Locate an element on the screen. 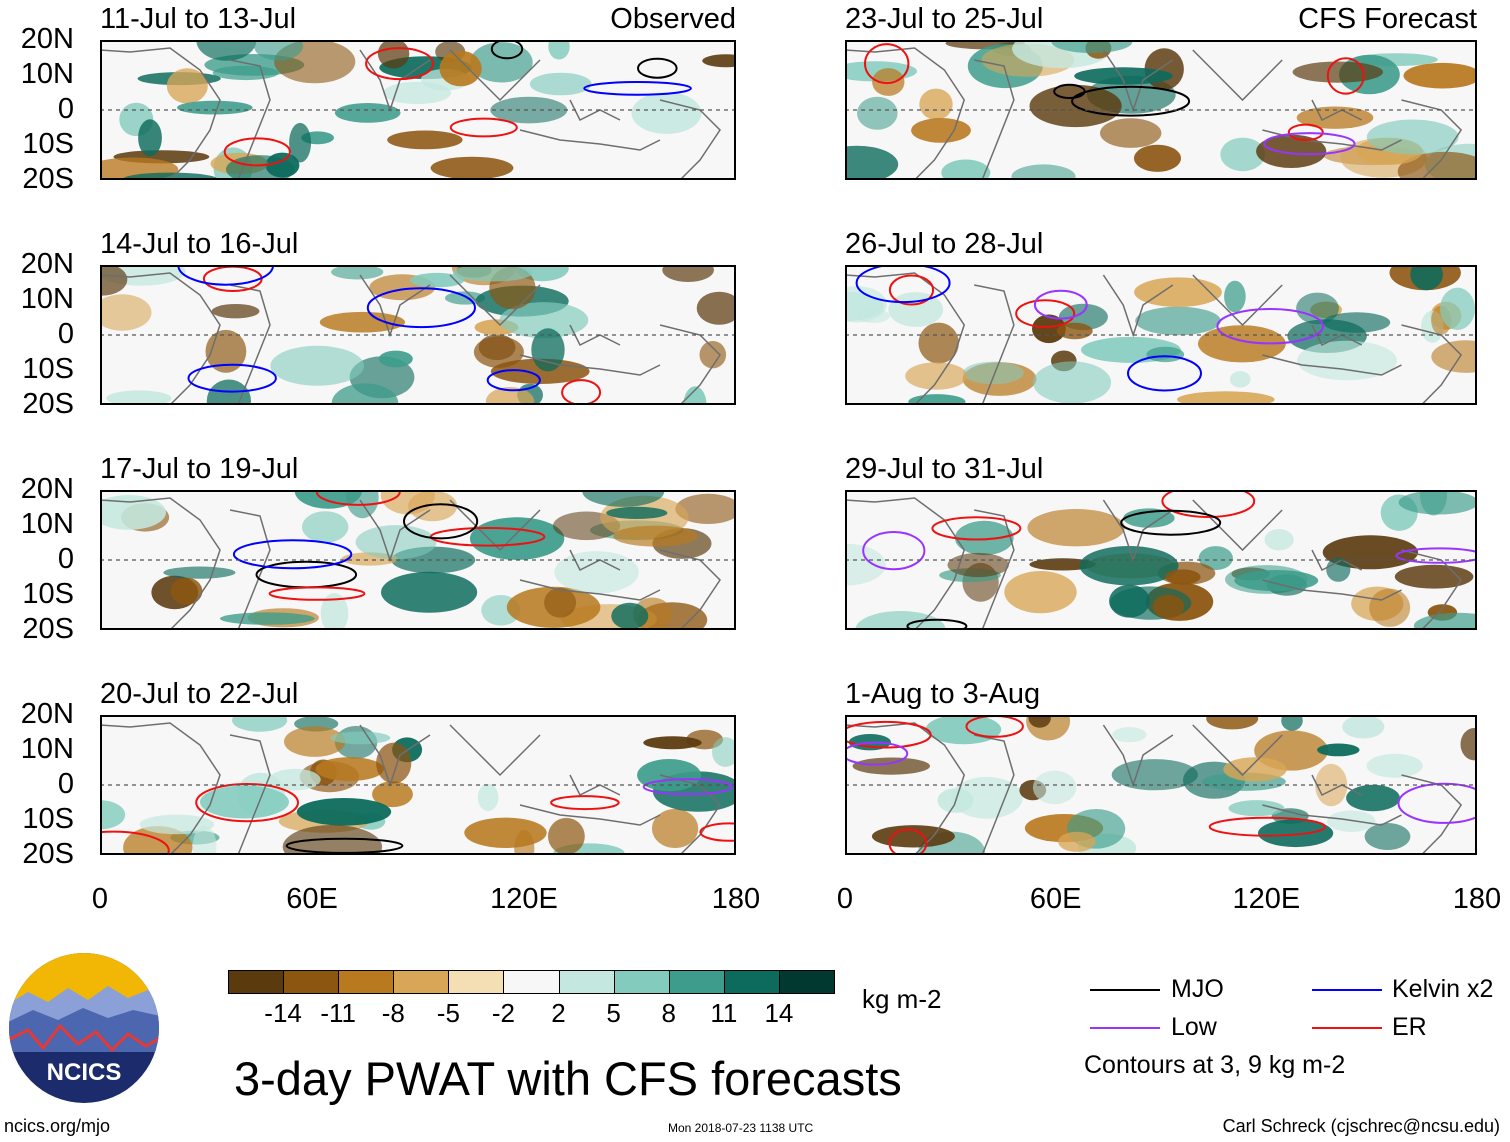 The width and height of the screenshot is (1510, 1142). colorbar-tick-label: 14 is located at coordinates (779, 1013).